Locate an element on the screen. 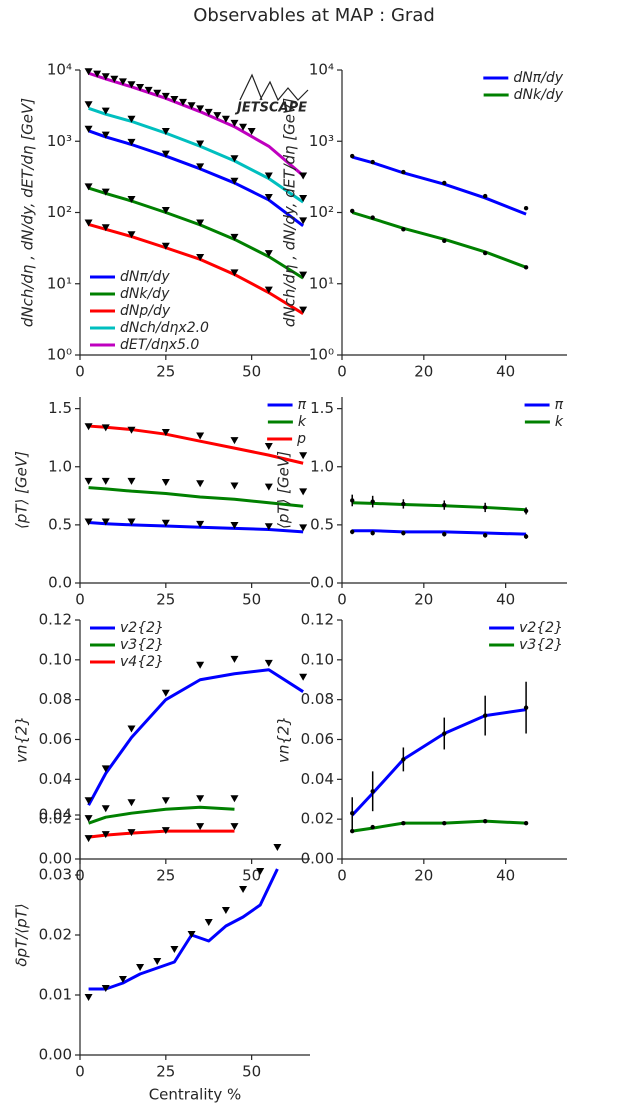  y-axis-label: δpT/⟨pT⟩ is located at coordinates (22, 934).